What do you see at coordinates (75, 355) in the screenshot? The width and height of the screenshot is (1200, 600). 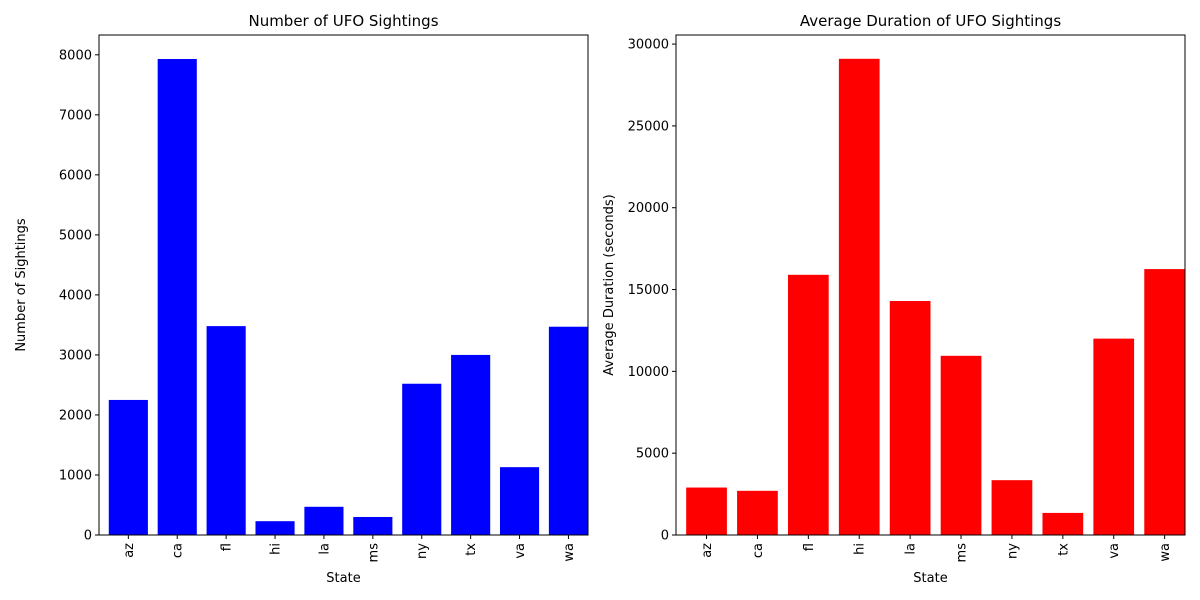 I see `y-tick-label: 3000` at bounding box center [75, 355].